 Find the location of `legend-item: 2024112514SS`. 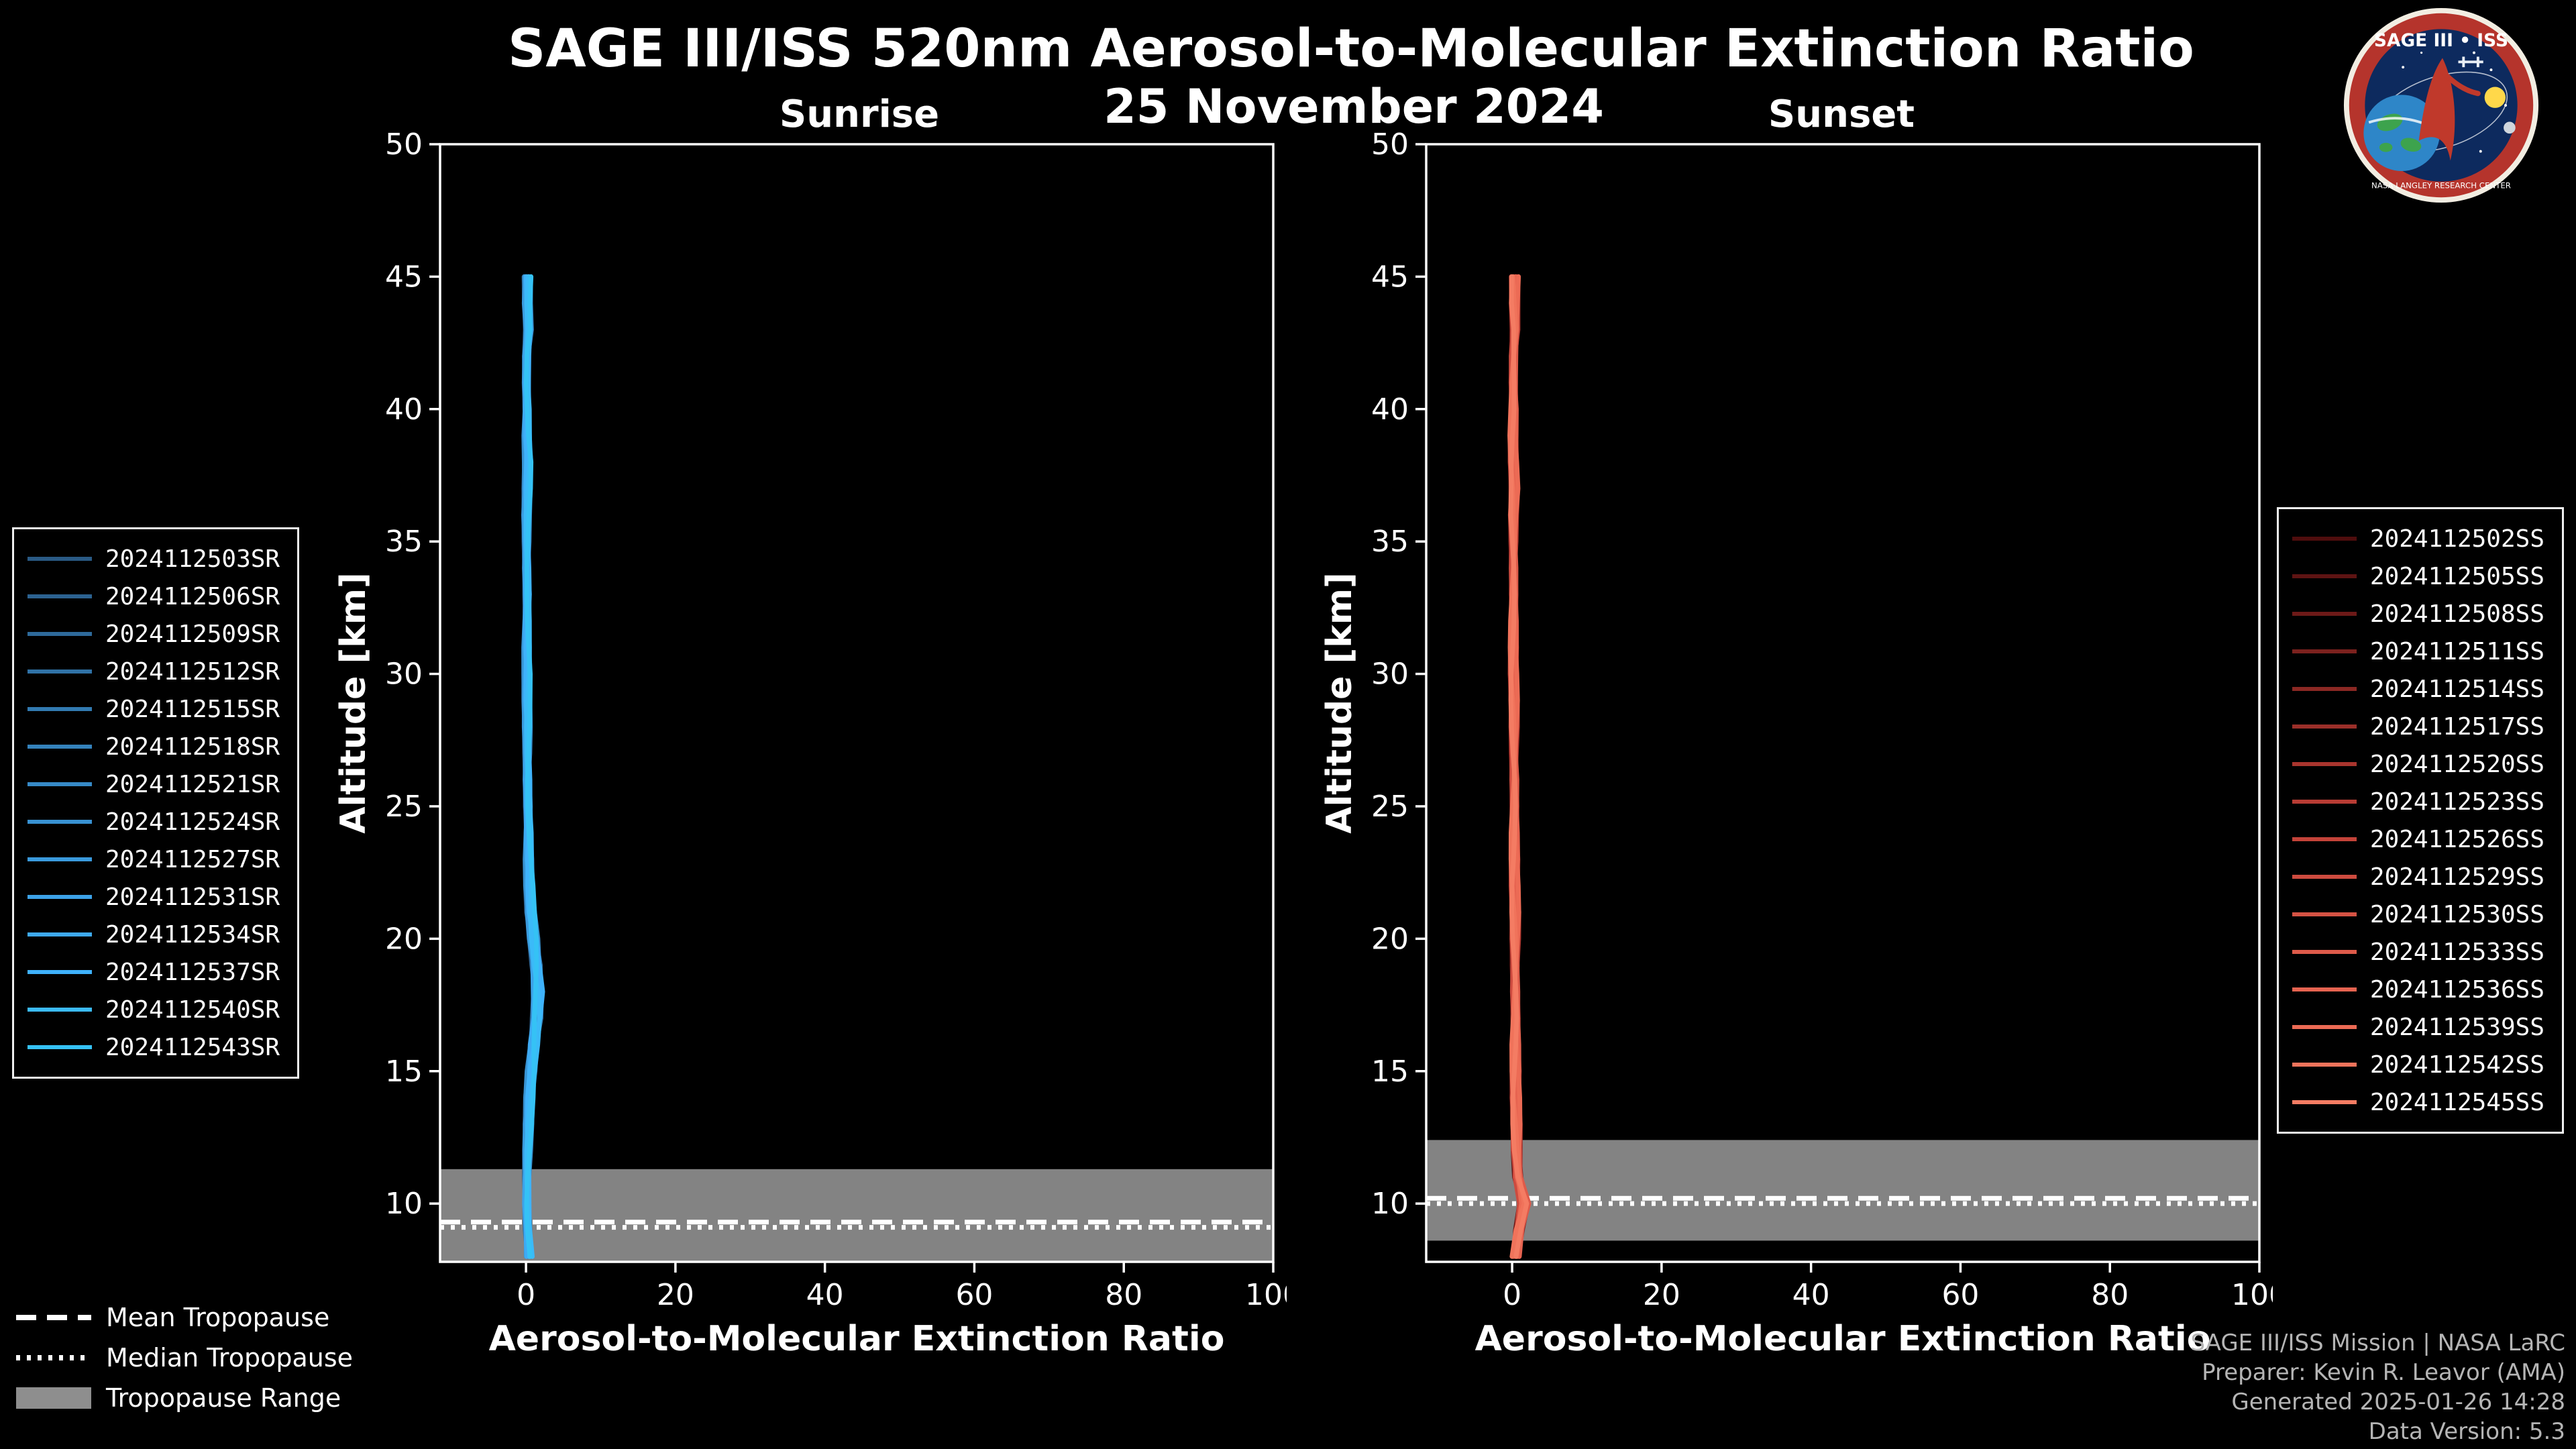

legend-item: 2024112514SS is located at coordinates (2418, 689).